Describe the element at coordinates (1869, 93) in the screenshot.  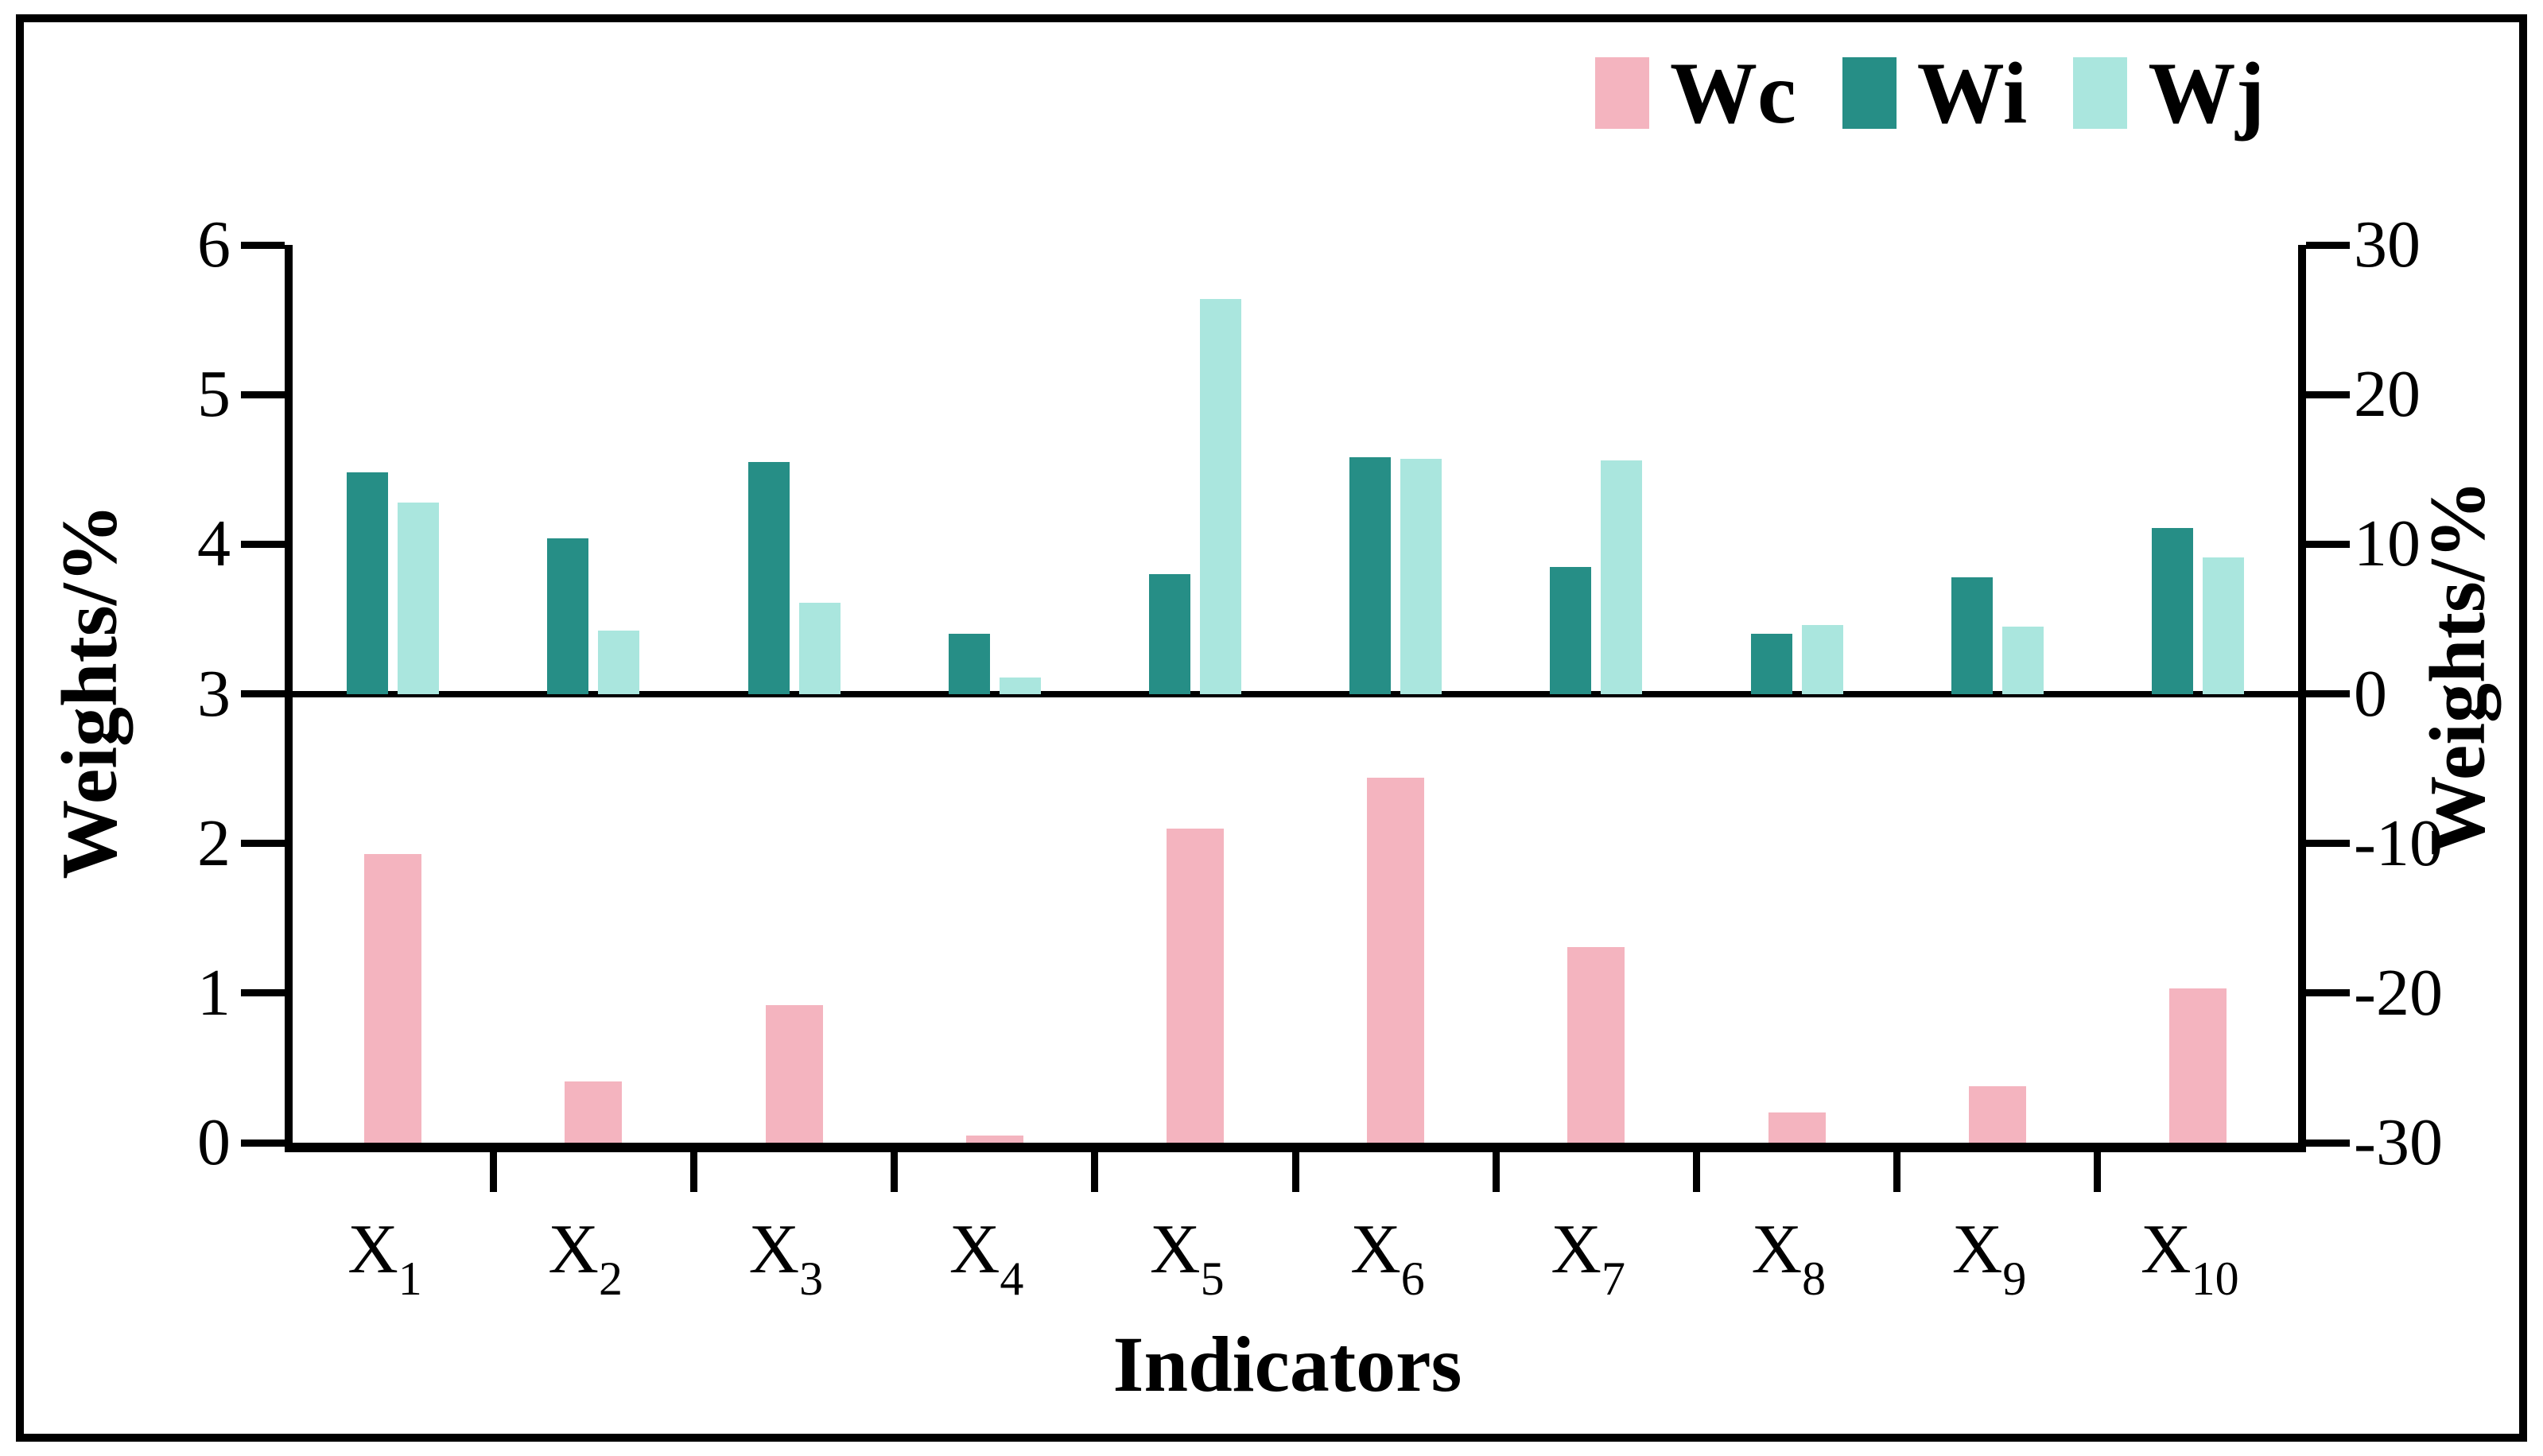
I see `legend-swatch-wi` at that location.